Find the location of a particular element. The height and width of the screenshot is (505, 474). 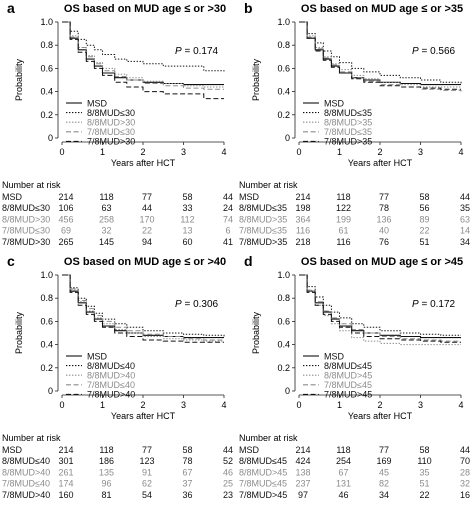

risk-value: 41 is located at coordinates (228, 242).